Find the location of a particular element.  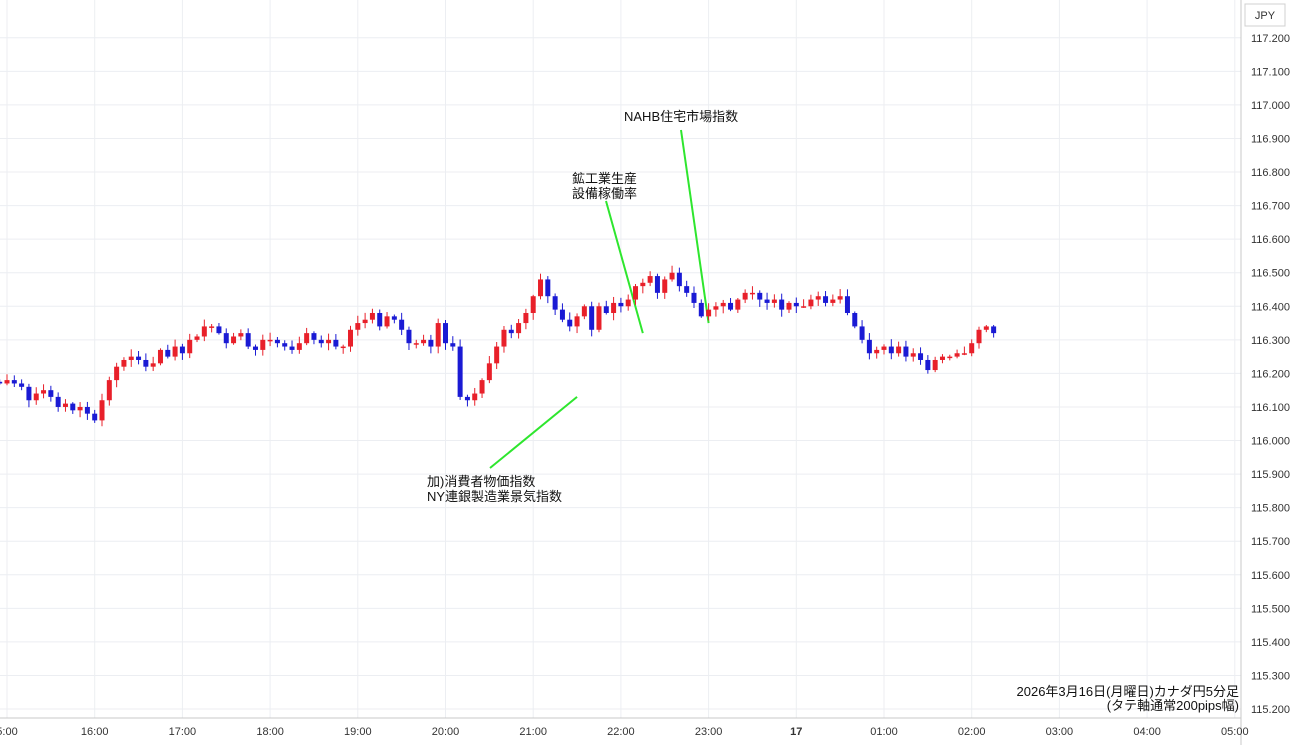

x-tick-label: 02:00 is located at coordinates (972, 732).